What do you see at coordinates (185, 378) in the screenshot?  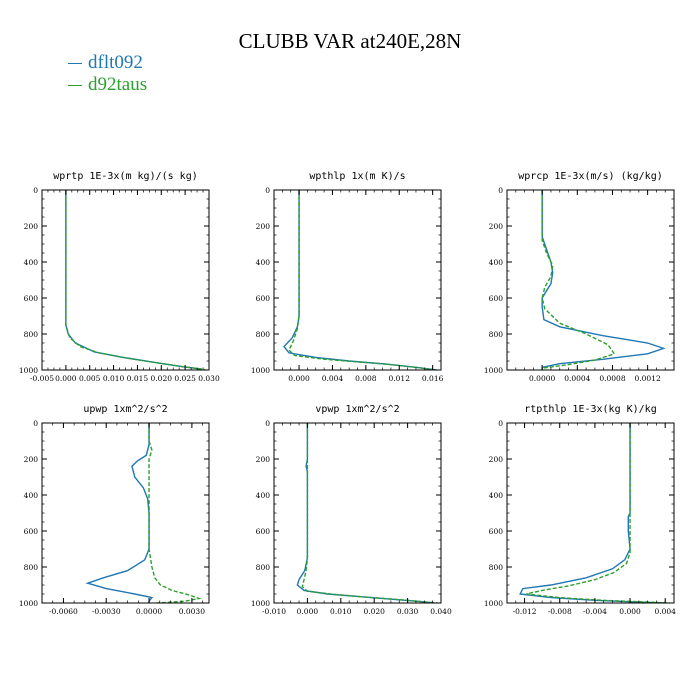 I see `x-tick-label: 0.025` at bounding box center [185, 378].